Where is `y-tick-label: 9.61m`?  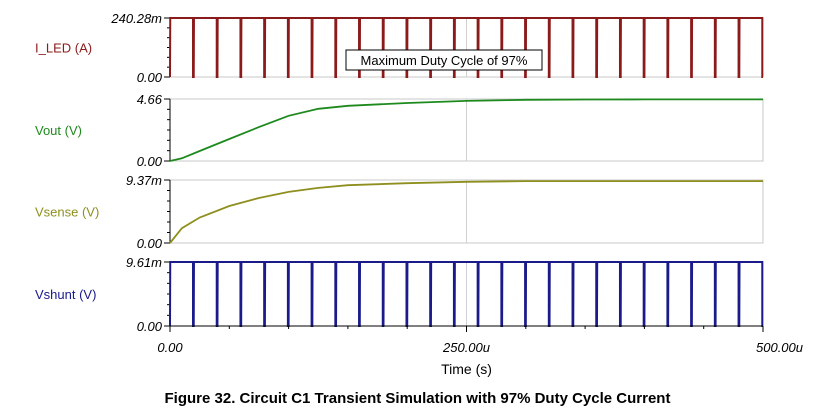
y-tick-label: 9.61m is located at coordinates (144, 262).